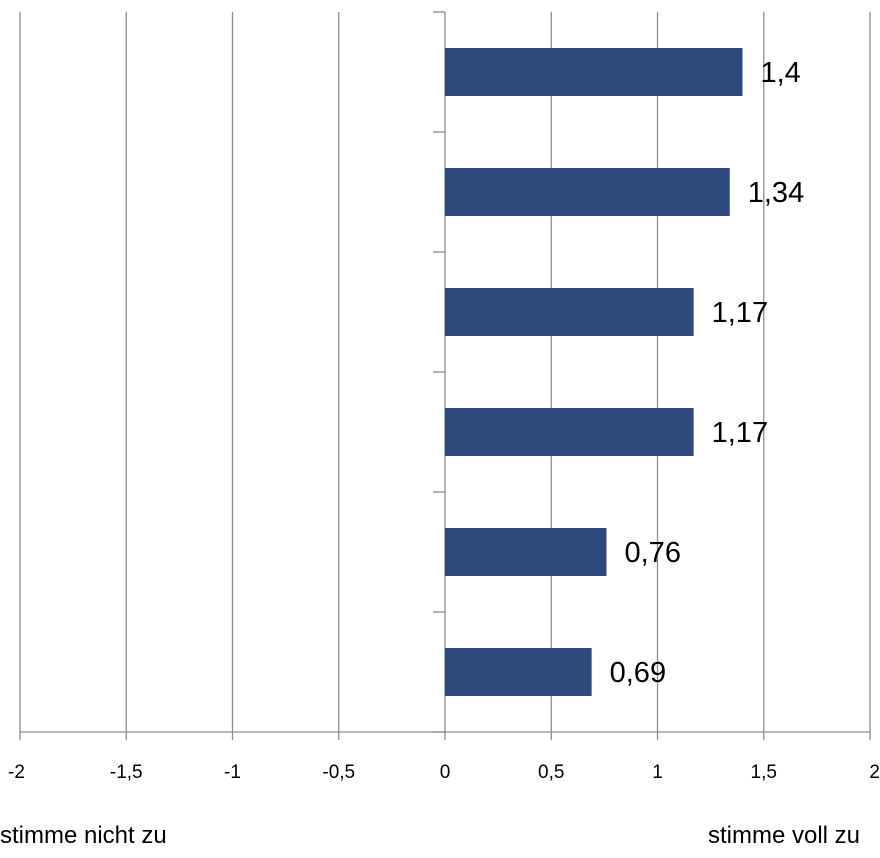 Image resolution: width=880 pixels, height=858 pixels. I want to click on x-tick-label-6: 1, so click(657, 772).